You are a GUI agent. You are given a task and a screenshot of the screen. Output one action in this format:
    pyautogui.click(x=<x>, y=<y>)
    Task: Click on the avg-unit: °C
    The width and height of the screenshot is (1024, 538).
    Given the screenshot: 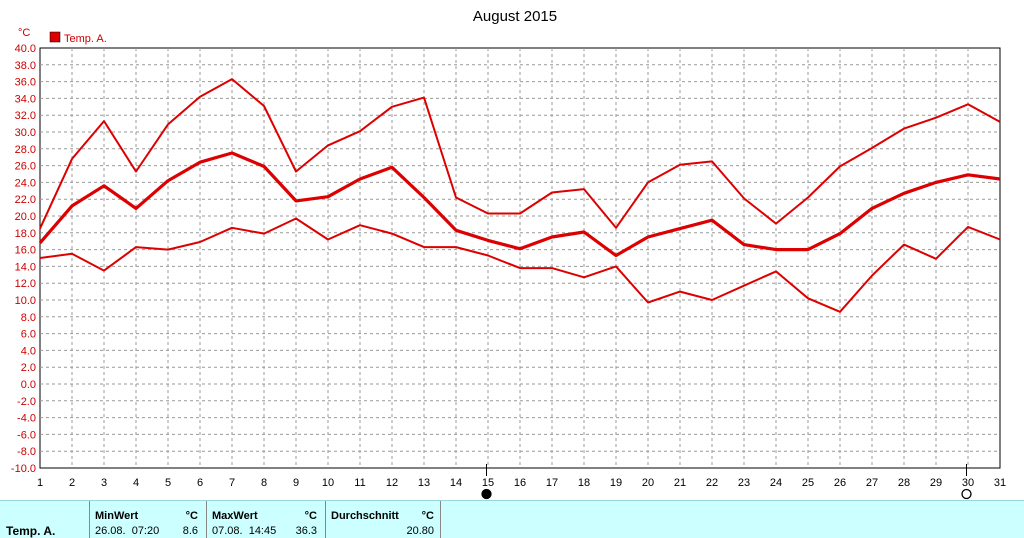 What is the action you would take?
    pyautogui.click(x=427, y=516)
    